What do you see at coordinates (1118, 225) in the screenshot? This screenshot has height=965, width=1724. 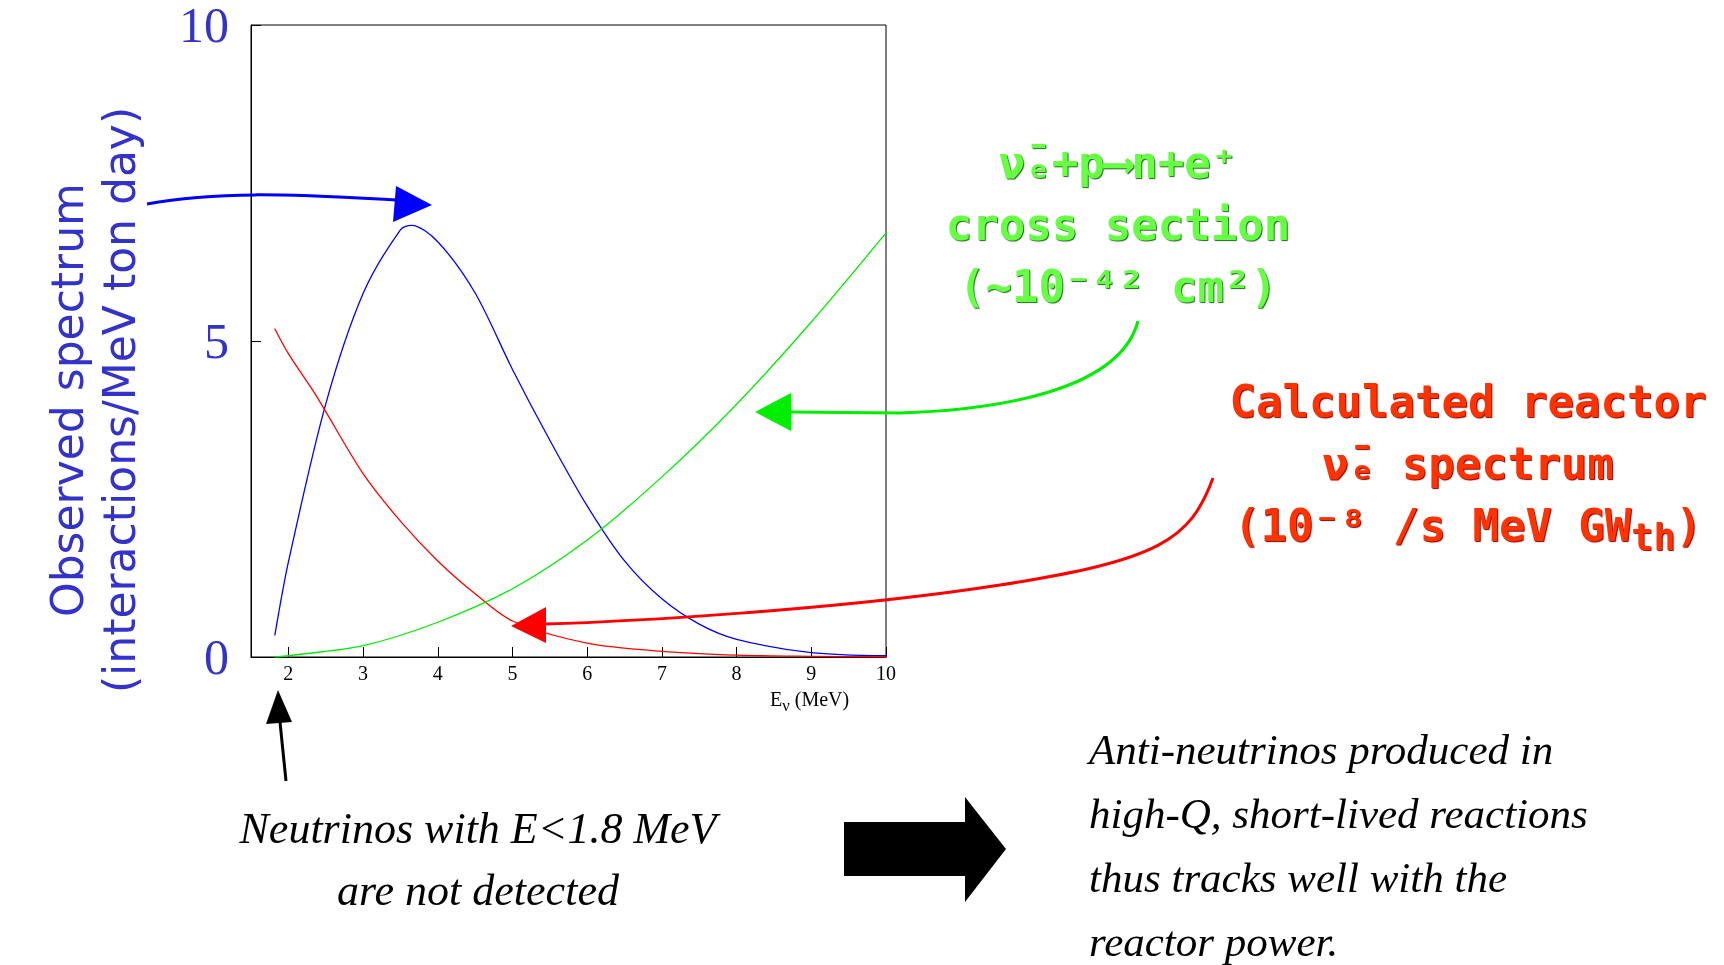 I see `series-label: ν̄ₑ+p⟶n+e⁺ cross section (~10⁻⁴² cm²)` at bounding box center [1118, 225].